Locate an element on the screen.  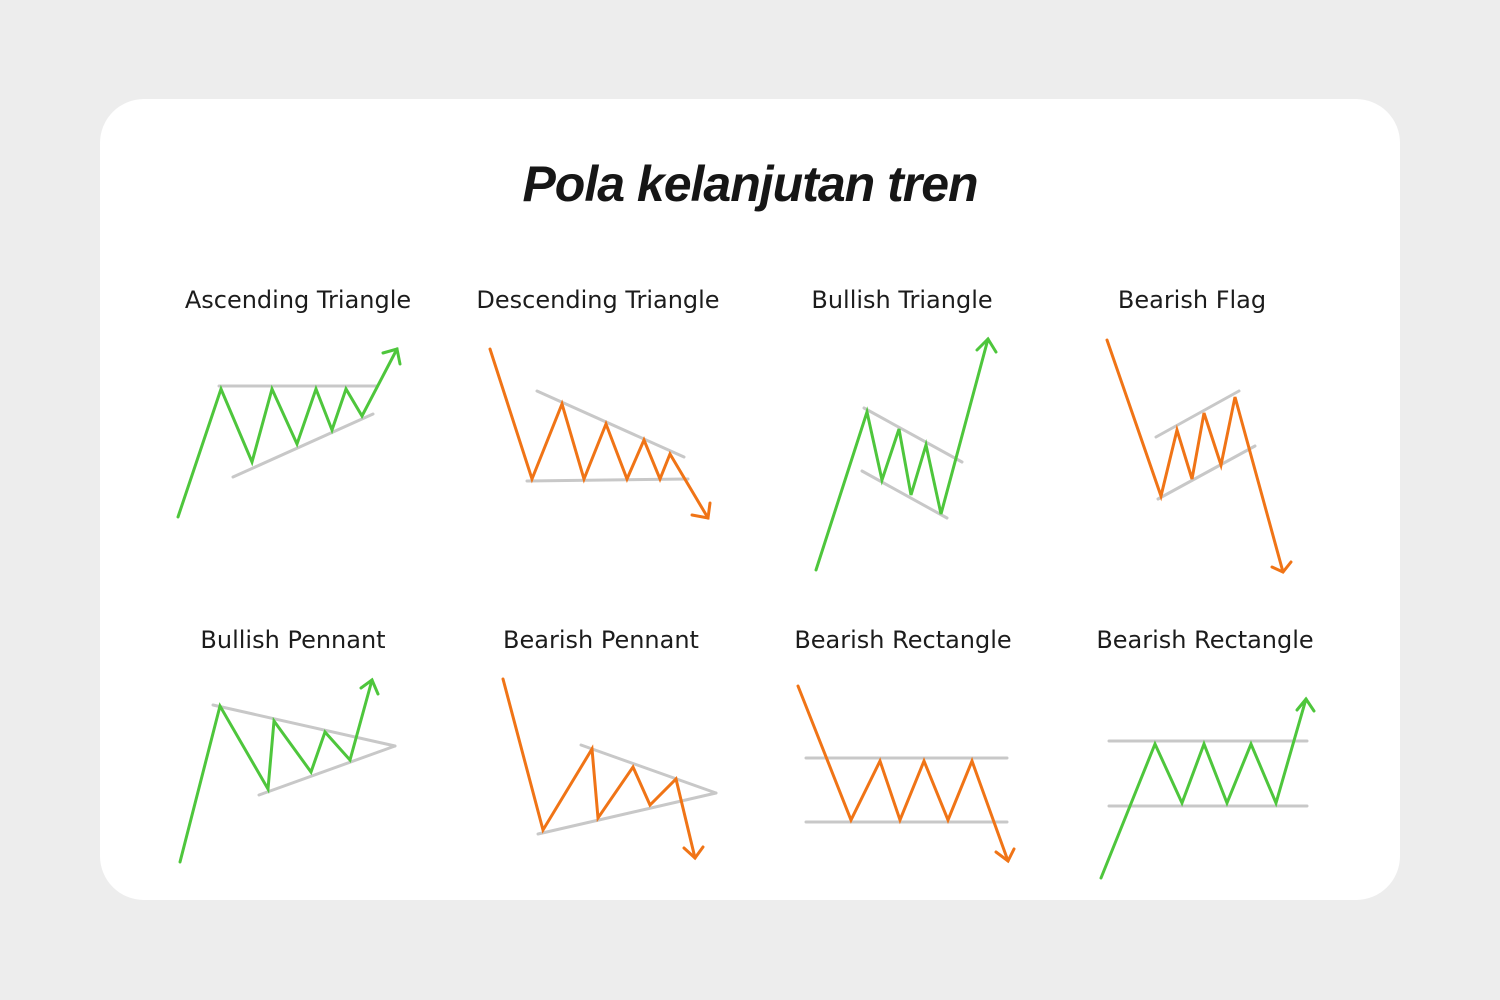
pattern-label-bearish-rectangle-1: Bearish Rectangle is located at coordinates (903, 640).